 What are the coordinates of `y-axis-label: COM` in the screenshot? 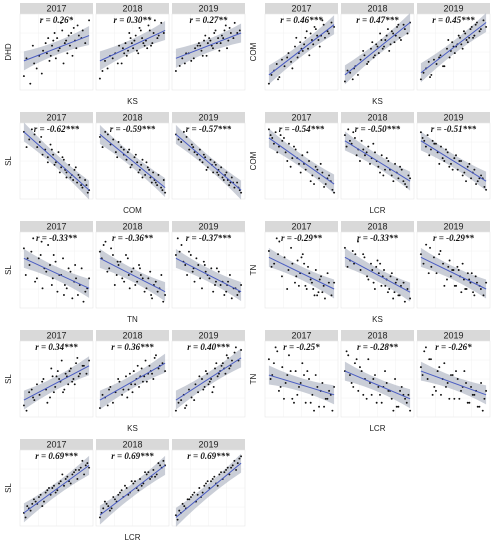 It's located at (253, 160).